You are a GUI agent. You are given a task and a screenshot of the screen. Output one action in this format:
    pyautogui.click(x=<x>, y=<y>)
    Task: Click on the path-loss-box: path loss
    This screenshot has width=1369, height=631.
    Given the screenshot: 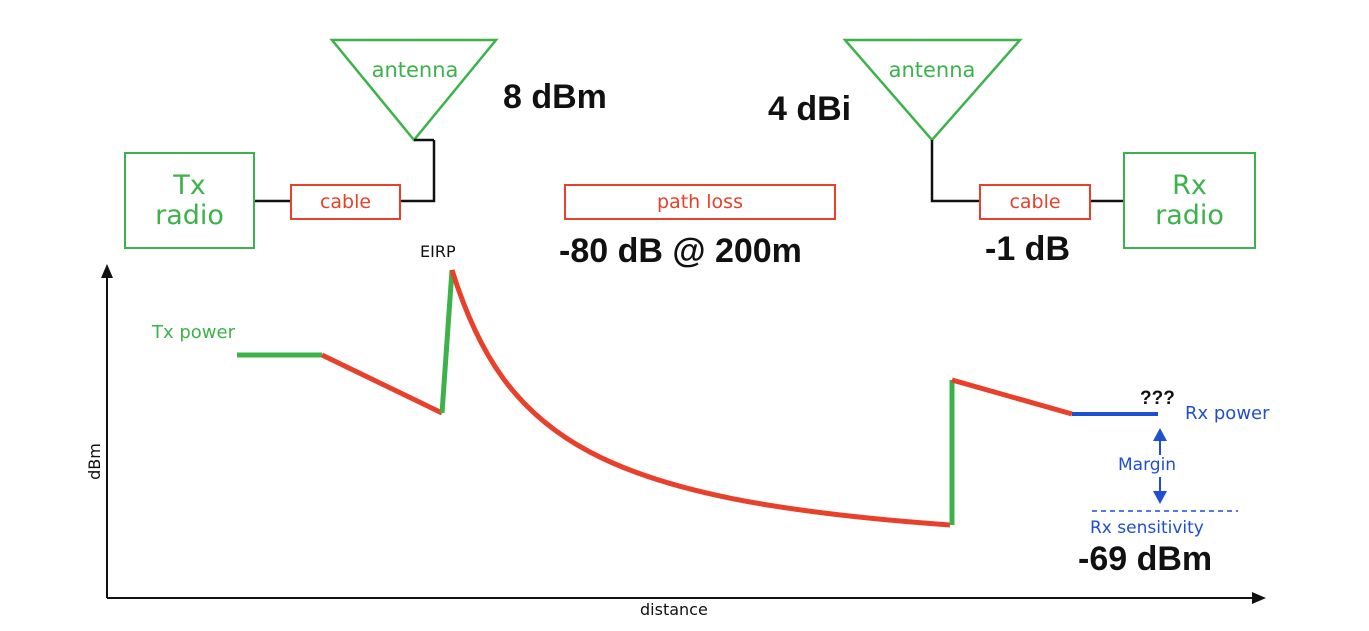 What is the action you would take?
    pyautogui.click(x=700, y=202)
    